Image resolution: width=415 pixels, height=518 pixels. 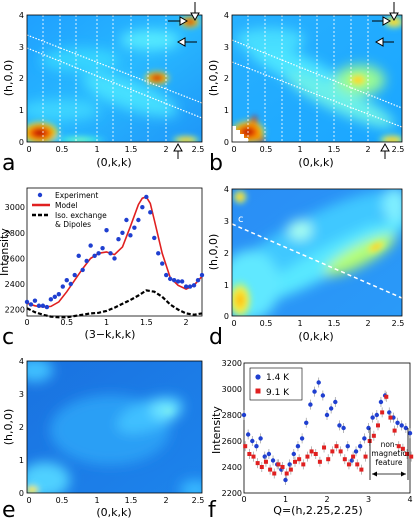 I want to click on yticks-e: 0 1 2 3 4, so click(x=21, y=427).